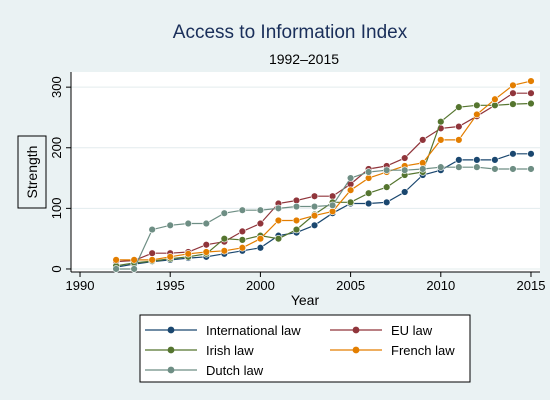 The height and width of the screenshot is (400, 550). I want to click on chart-title: Access to Information Index, so click(290, 32).